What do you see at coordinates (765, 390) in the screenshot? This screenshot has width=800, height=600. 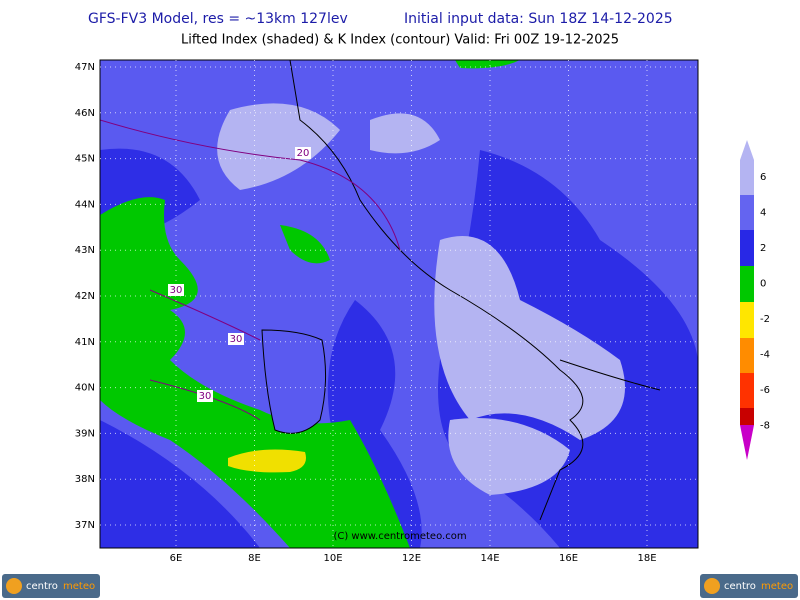 I see `colorbar-label: -6` at bounding box center [765, 390].